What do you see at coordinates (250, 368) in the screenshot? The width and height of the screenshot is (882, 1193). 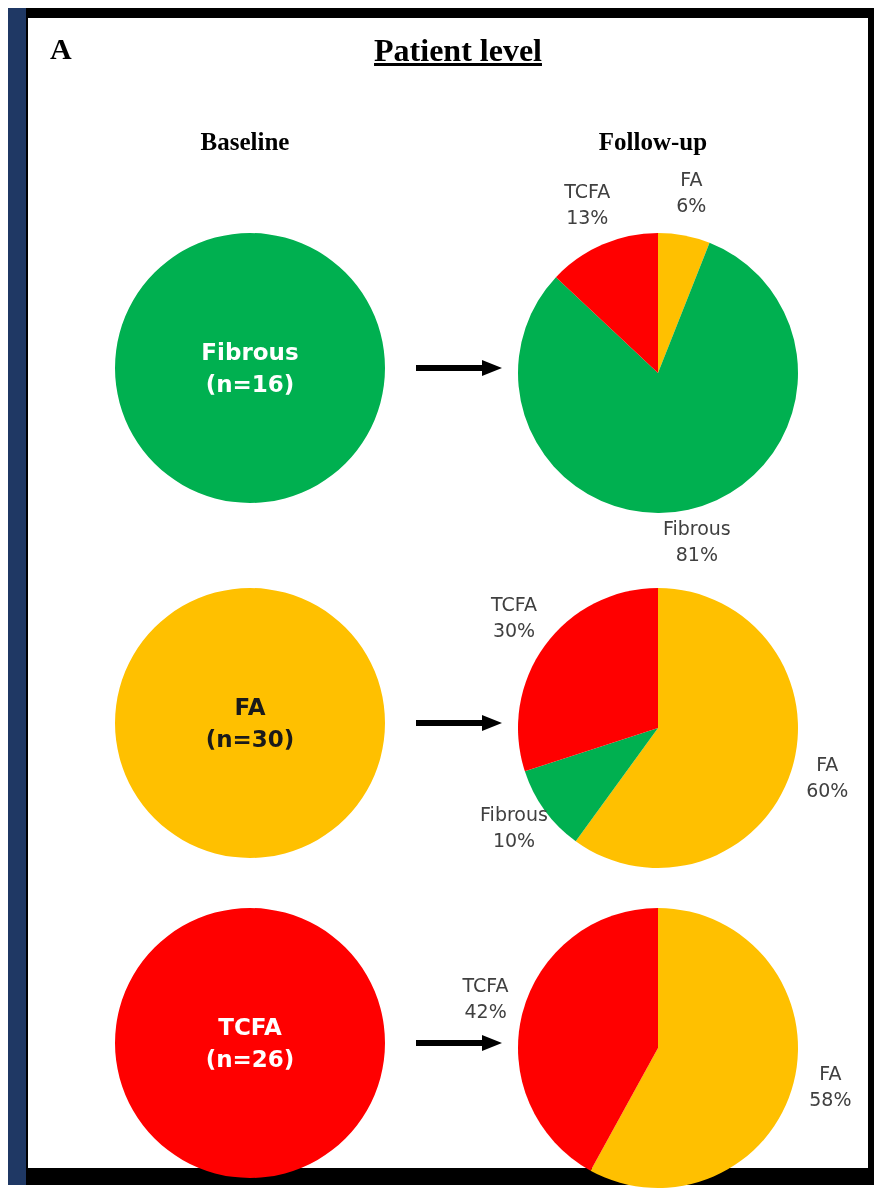 I see `slice-label: Fibrous (n=16)` at bounding box center [250, 368].